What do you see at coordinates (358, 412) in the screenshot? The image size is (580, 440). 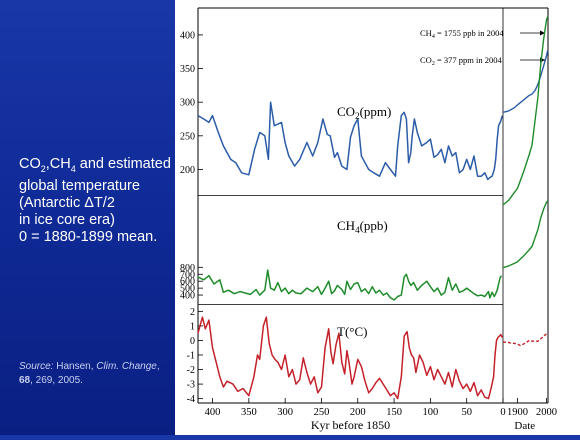 I see `x-tick-label: 200` at bounding box center [358, 412].